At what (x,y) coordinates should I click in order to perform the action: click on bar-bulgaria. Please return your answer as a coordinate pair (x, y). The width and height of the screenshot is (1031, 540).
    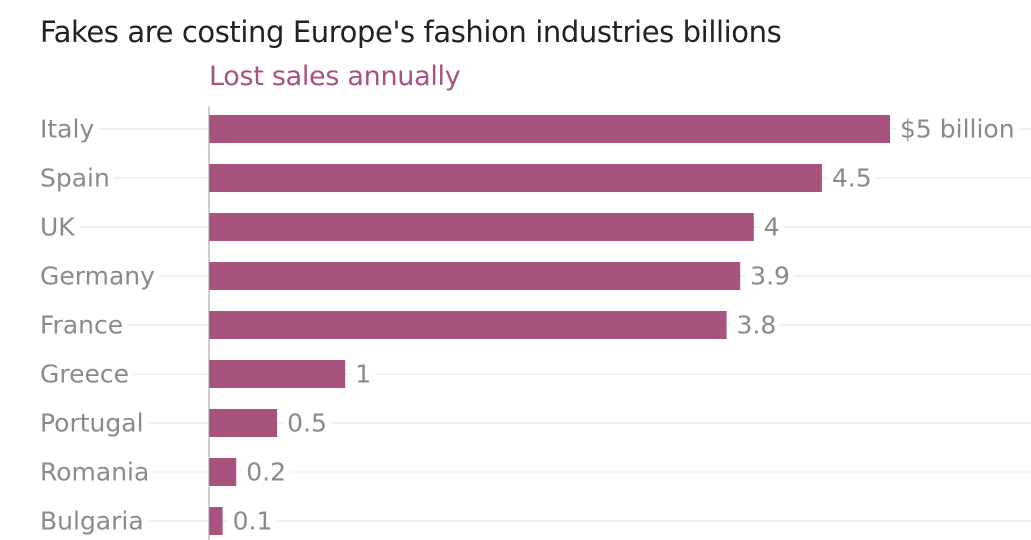
    Looking at the image, I should click on (216, 521).